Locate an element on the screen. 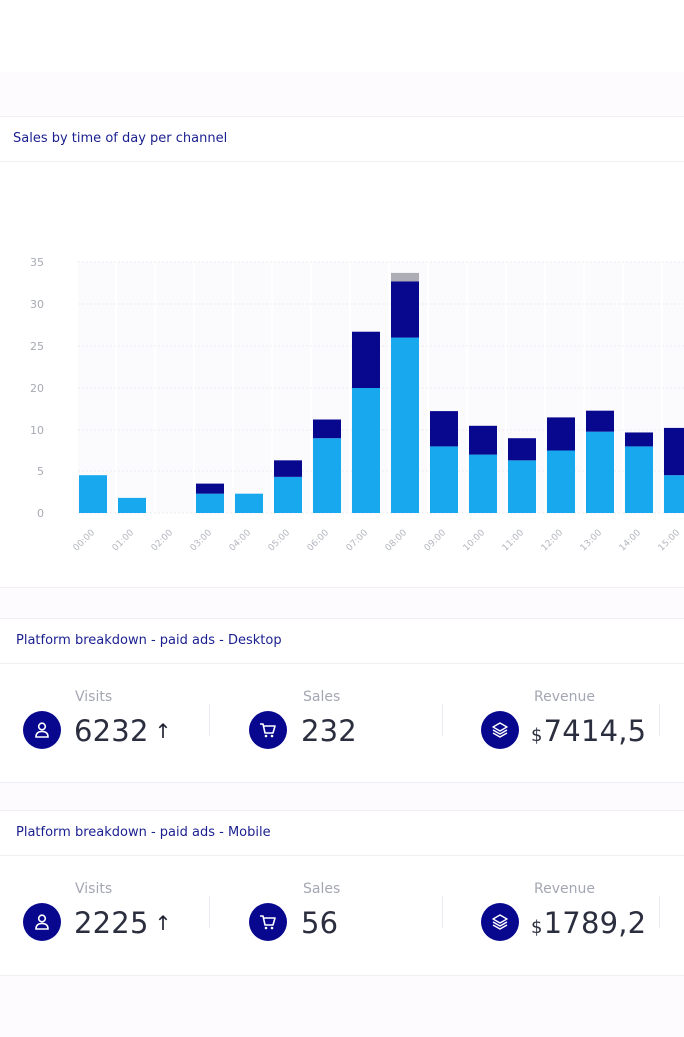  revenue-number: 1789,2 is located at coordinates (595, 923).